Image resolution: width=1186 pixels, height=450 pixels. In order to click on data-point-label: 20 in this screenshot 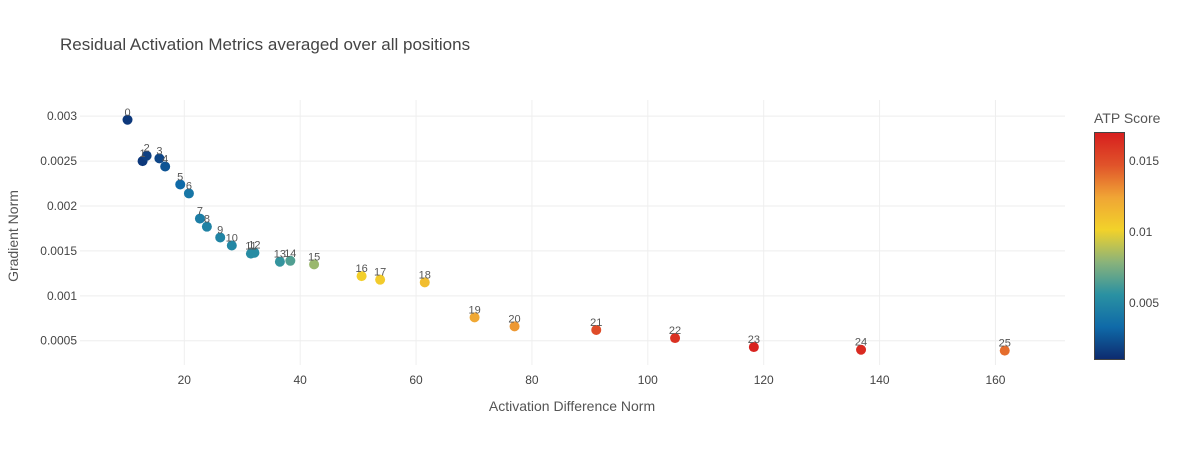, I will do `click(514, 319)`.